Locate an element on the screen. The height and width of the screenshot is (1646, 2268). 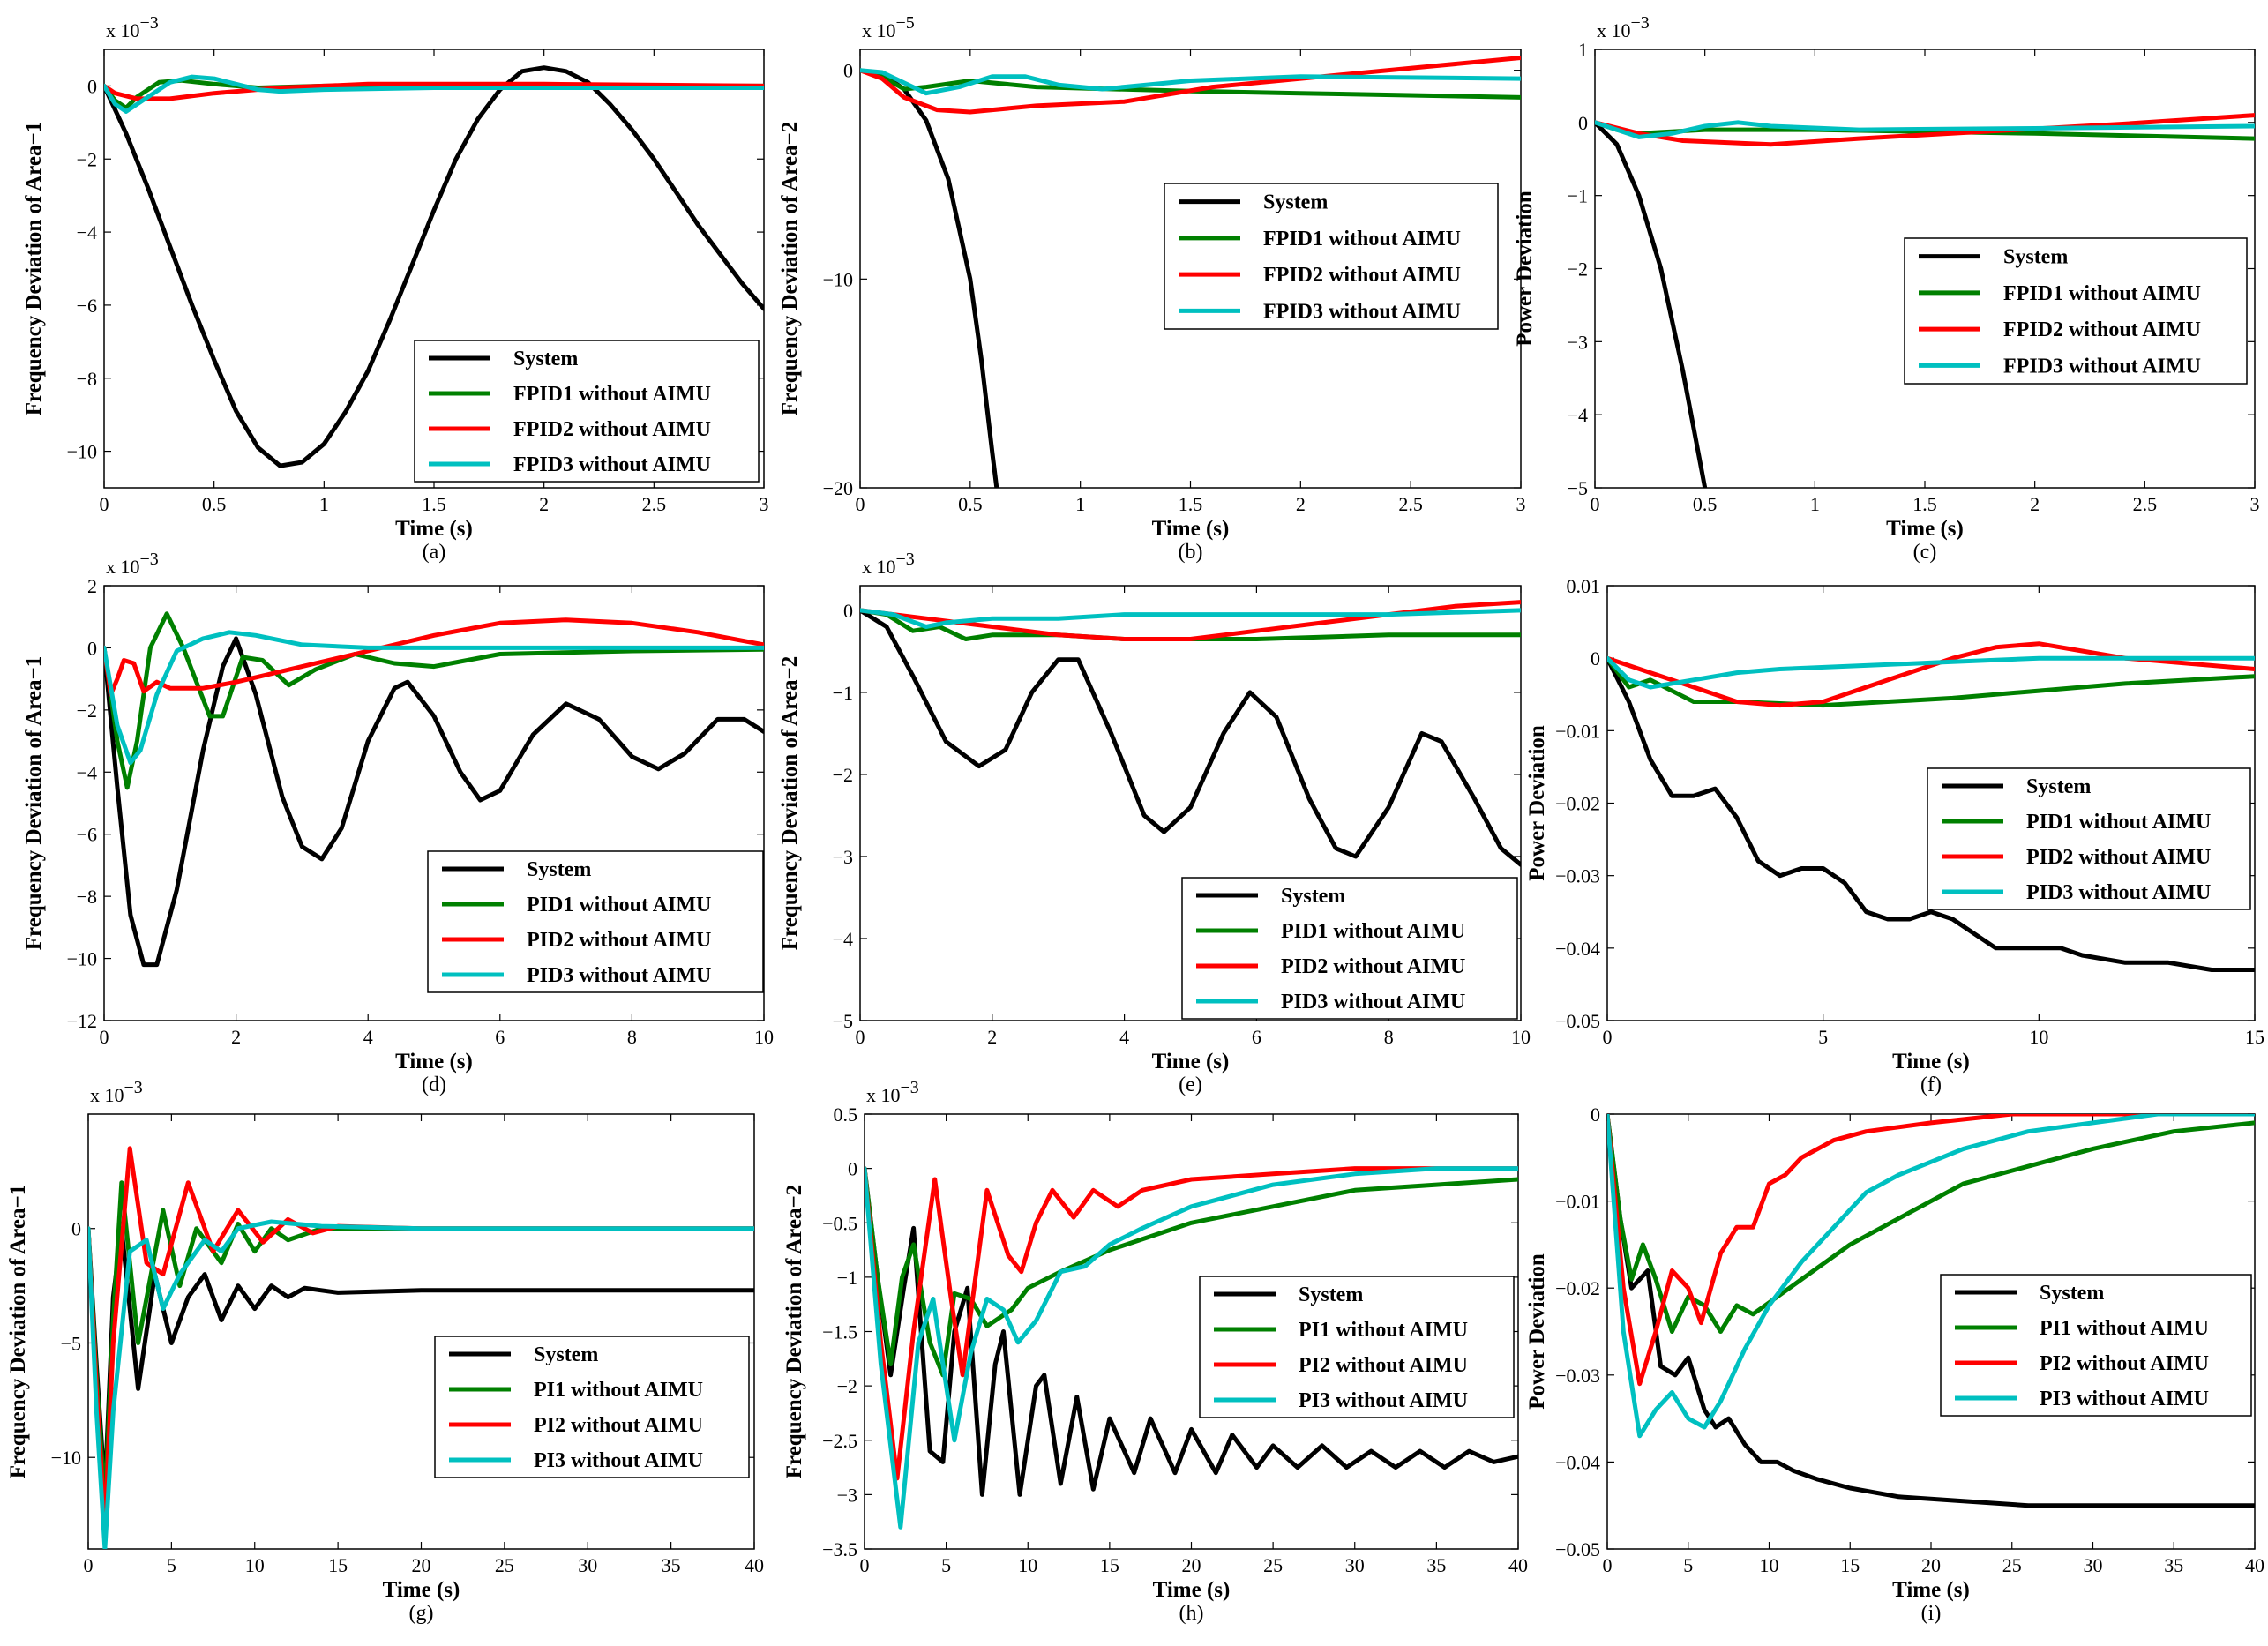
x-tick-label: 25 is located at coordinates (2012, 1565).